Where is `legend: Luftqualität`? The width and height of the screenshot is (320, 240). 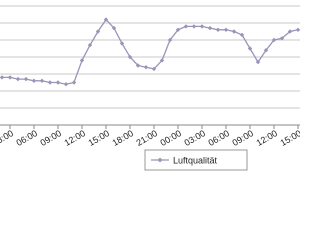
legend: Luftqualität is located at coordinates (196, 160).